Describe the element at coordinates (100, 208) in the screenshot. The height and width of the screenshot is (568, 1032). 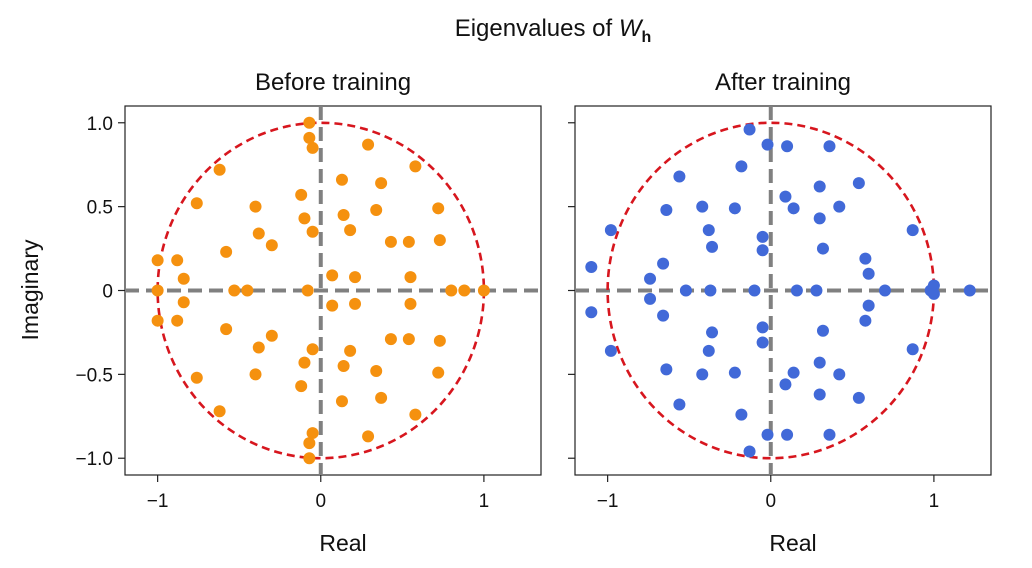
I see `y-tick-label: 0.5` at that location.